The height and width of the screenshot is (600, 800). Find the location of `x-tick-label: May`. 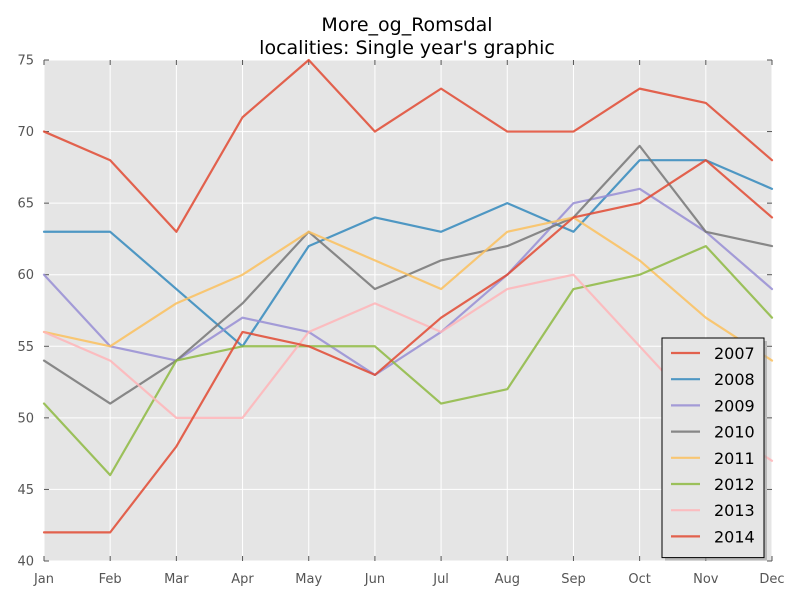

x-tick-label: May is located at coordinates (308, 579).